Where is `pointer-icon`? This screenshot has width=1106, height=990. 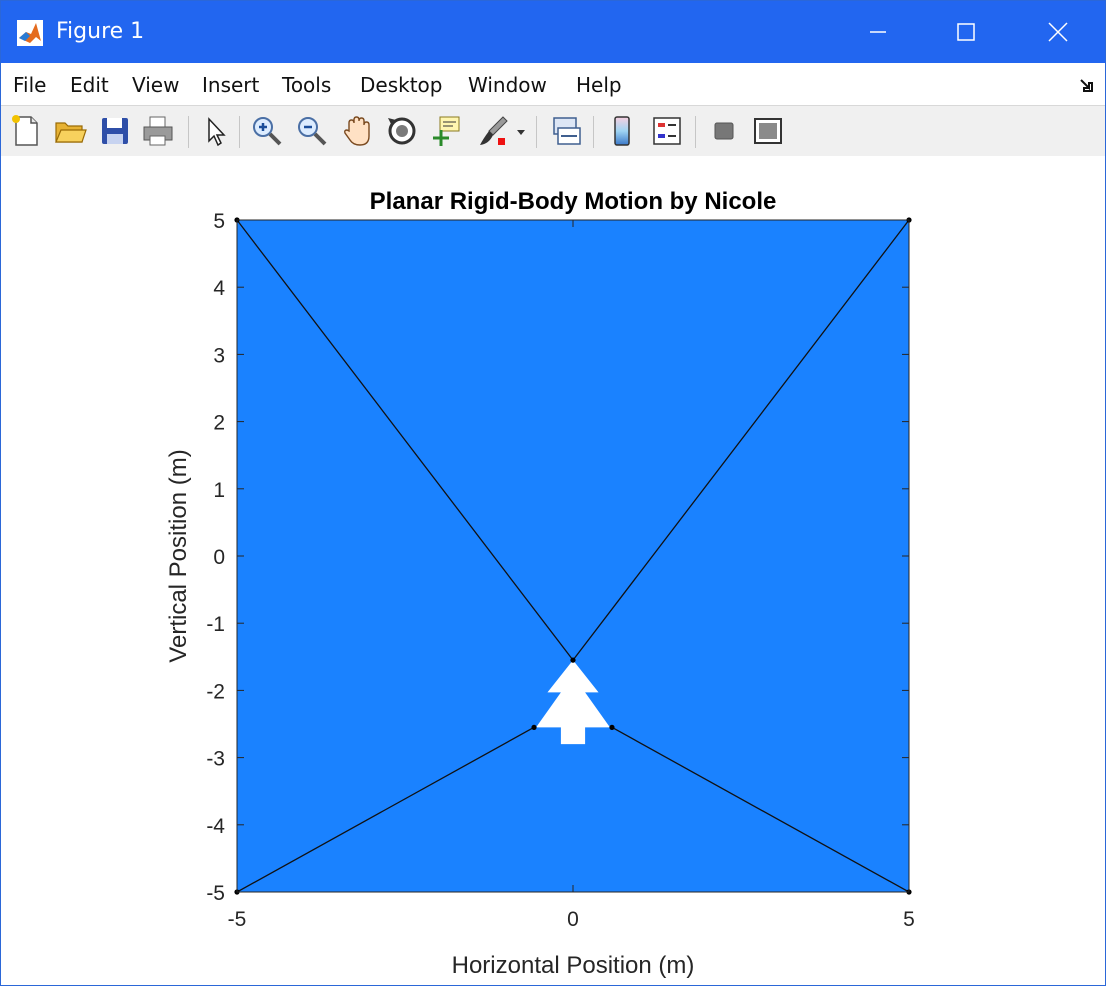
pointer-icon is located at coordinates (216, 131).